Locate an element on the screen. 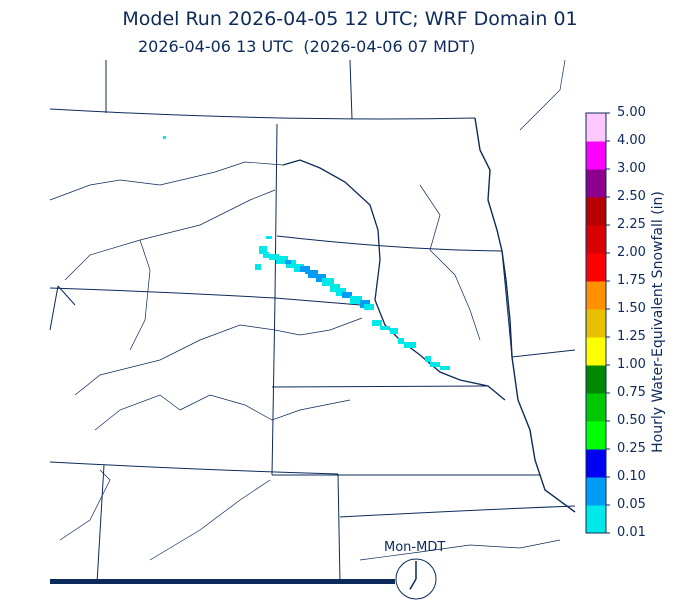 The image size is (700, 600). colorbar-tick-label: 0.05 is located at coordinates (631, 504).